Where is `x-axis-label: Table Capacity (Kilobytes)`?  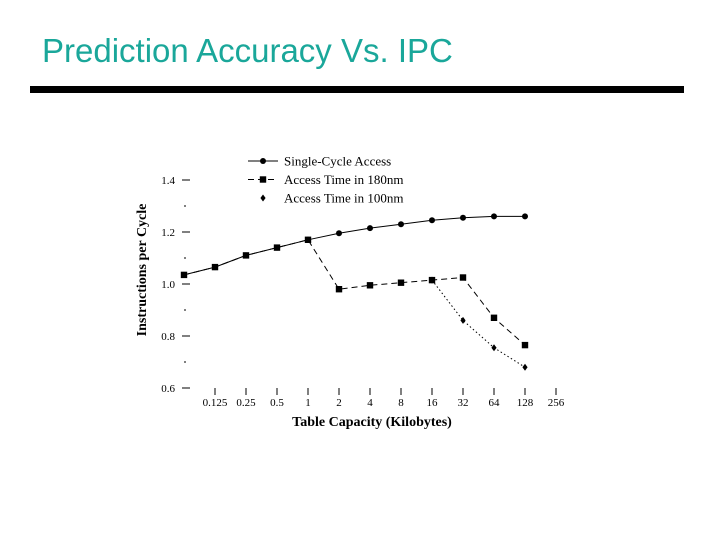 x-axis-label: Table Capacity (Kilobytes) is located at coordinates (372, 422).